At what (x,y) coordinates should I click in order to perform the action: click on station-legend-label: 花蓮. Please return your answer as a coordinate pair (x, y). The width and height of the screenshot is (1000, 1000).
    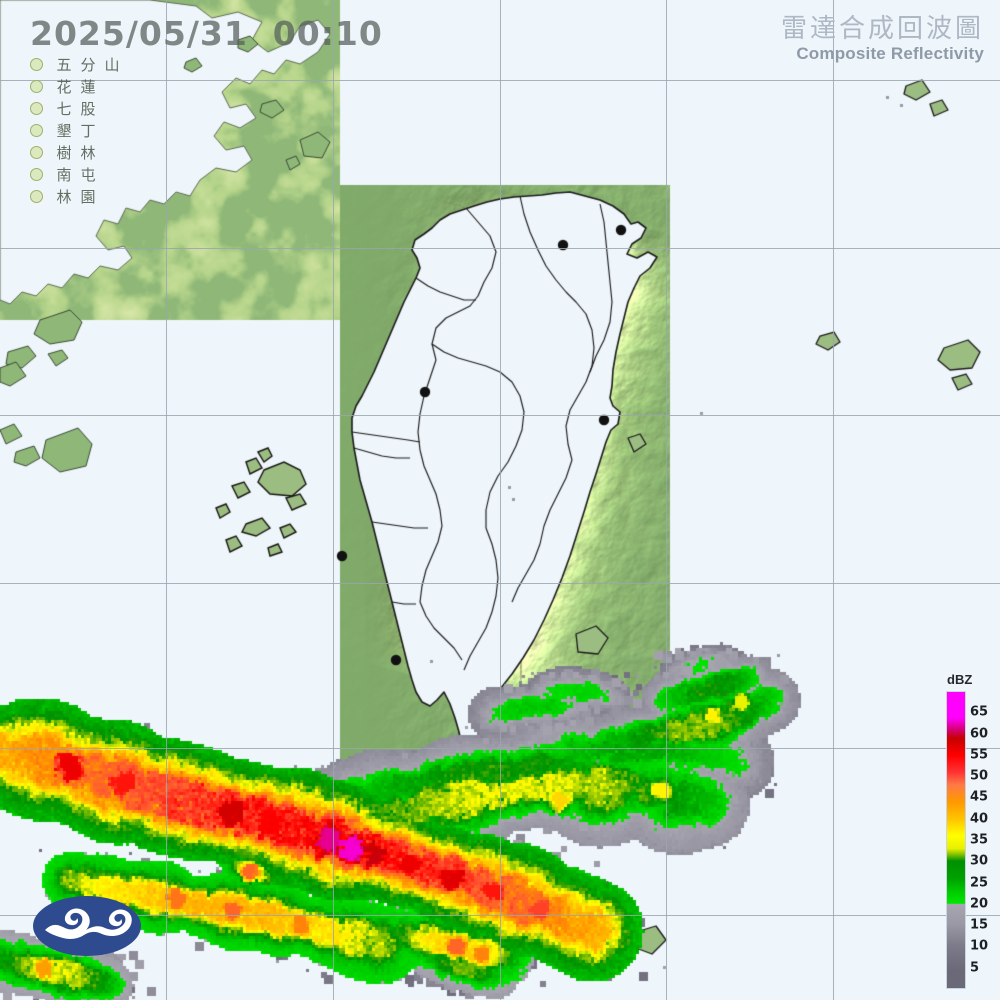
    Looking at the image, I should click on (76, 86).